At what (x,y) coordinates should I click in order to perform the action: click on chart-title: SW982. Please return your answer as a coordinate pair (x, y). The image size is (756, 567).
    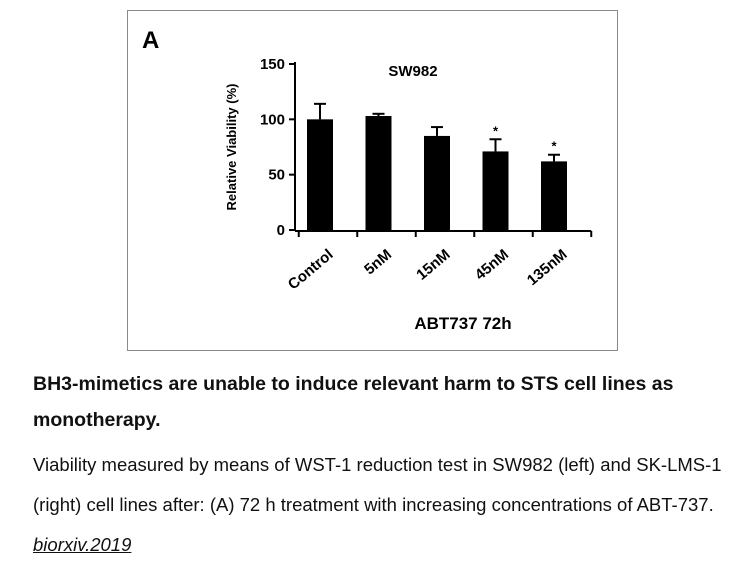
    Looking at the image, I should click on (412, 71).